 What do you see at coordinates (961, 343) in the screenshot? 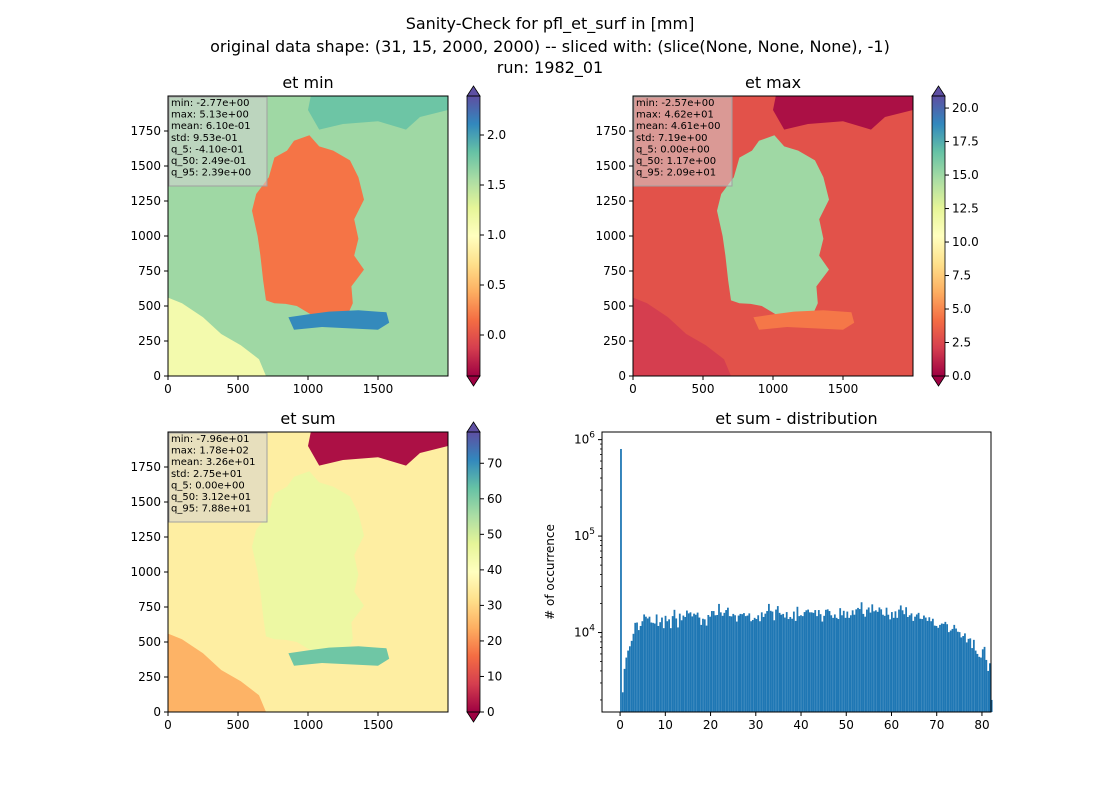
I see `colorbar-tick-label: 2.5` at bounding box center [961, 343].